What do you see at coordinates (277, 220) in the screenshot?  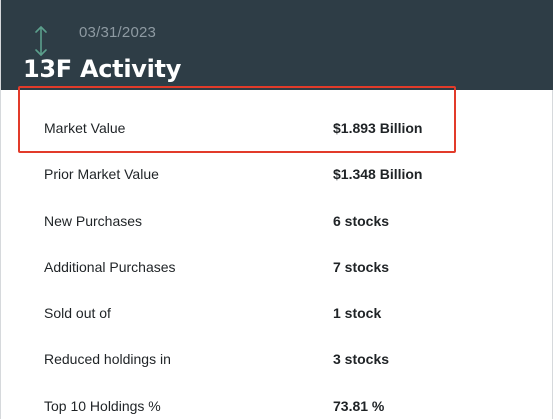 I see `row-new-purchases: New Purchases 6 stocks` at bounding box center [277, 220].